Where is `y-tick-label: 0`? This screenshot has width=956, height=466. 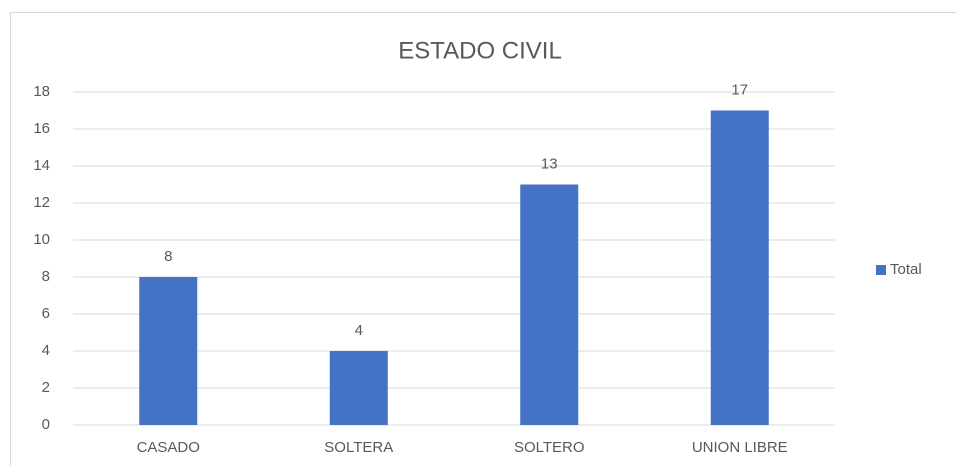
y-tick-label: 0 is located at coordinates (46, 424).